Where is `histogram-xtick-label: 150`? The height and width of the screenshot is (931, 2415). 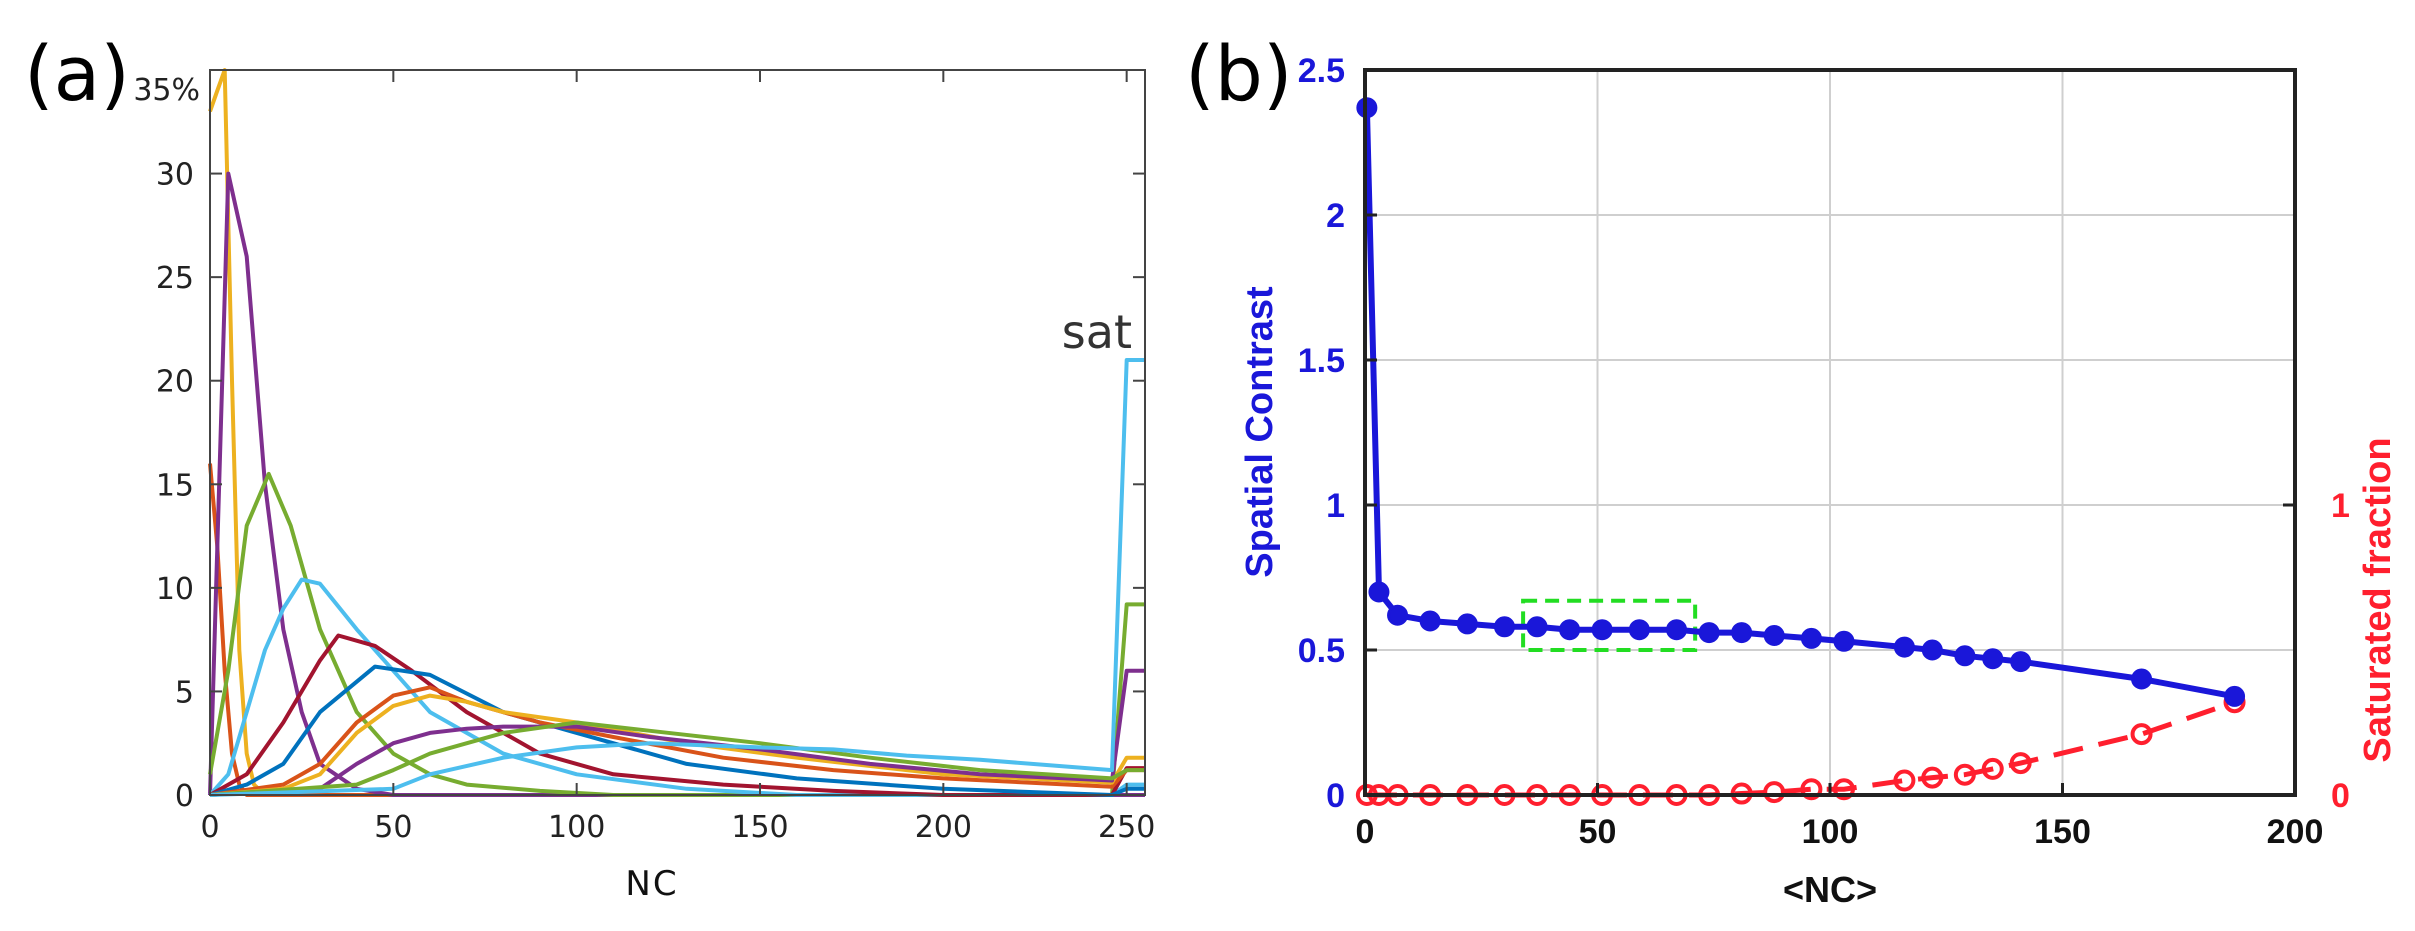 histogram-xtick-label: 150 is located at coordinates (759, 827).